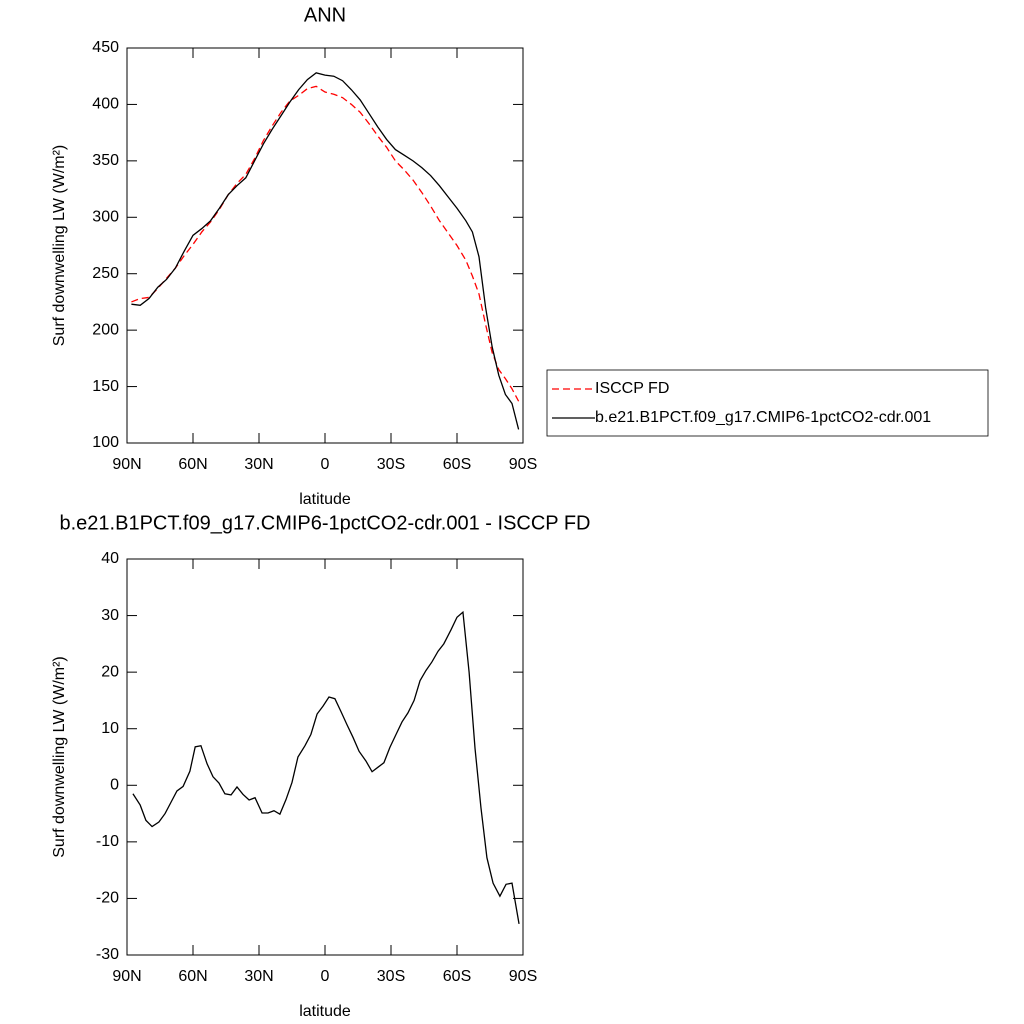 This screenshot has width=1024, height=1024. What do you see at coordinates (114, 785) in the screenshot?
I see `y-tick-label: 0` at bounding box center [114, 785].